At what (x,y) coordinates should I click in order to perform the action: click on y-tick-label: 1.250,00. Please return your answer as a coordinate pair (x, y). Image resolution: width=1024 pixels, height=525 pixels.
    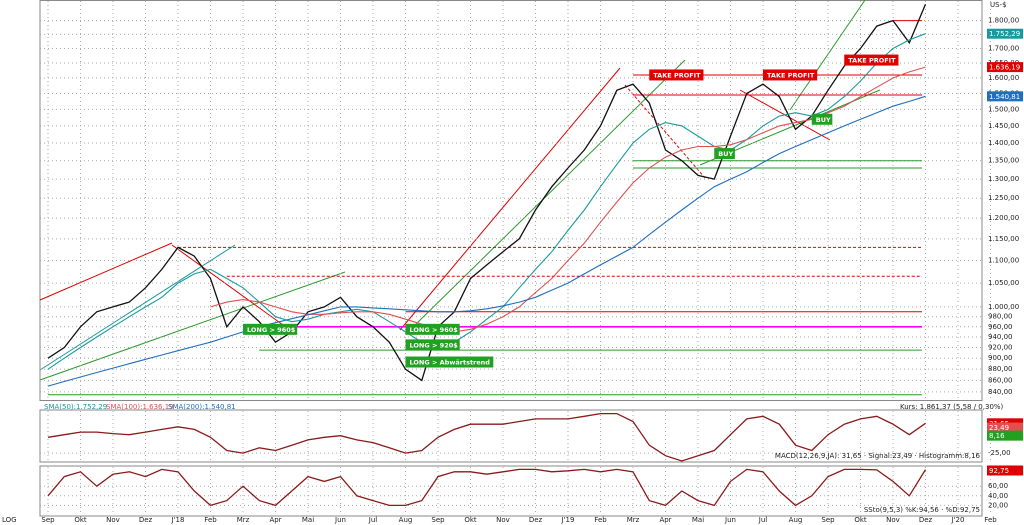
    Looking at the image, I should click on (1003, 198).